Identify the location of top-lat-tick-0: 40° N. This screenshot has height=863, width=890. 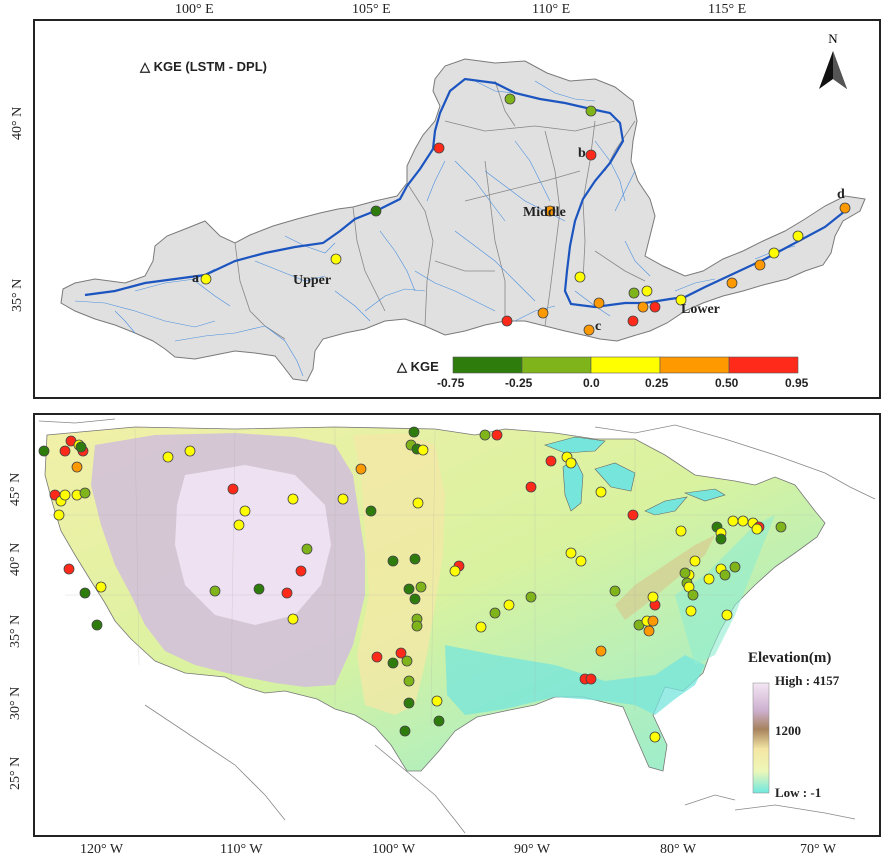
(17, 123).